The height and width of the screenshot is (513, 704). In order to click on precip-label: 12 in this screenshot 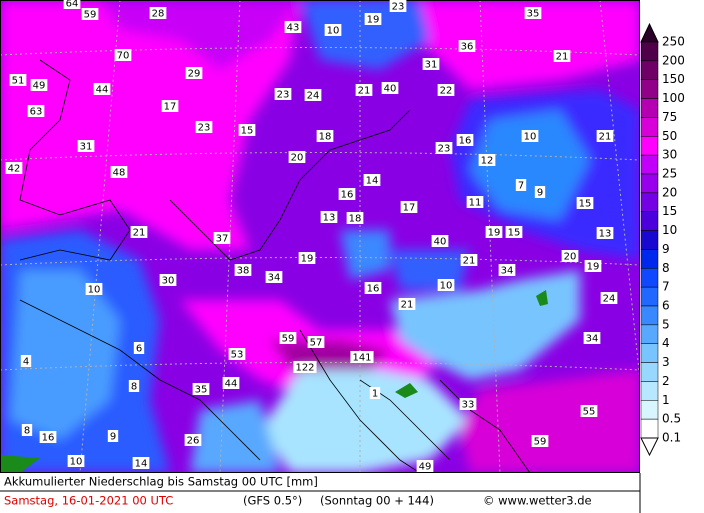, I will do `click(487, 161)`.